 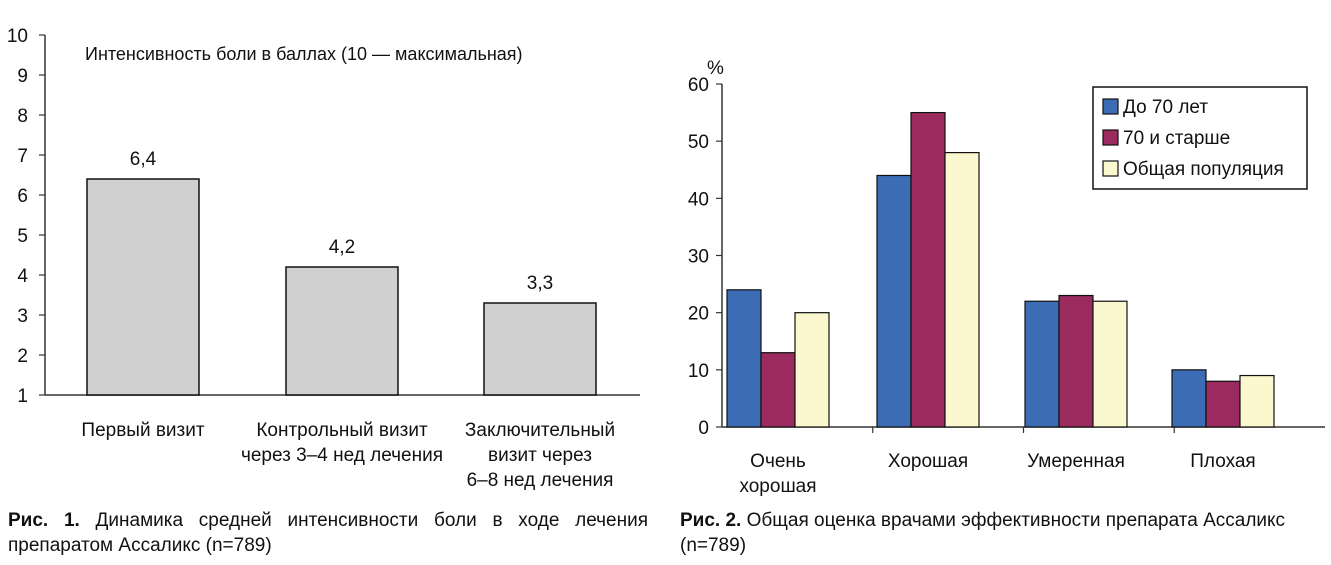 I want to click on chart1-y-tick-label: 7, so click(x=22, y=156).